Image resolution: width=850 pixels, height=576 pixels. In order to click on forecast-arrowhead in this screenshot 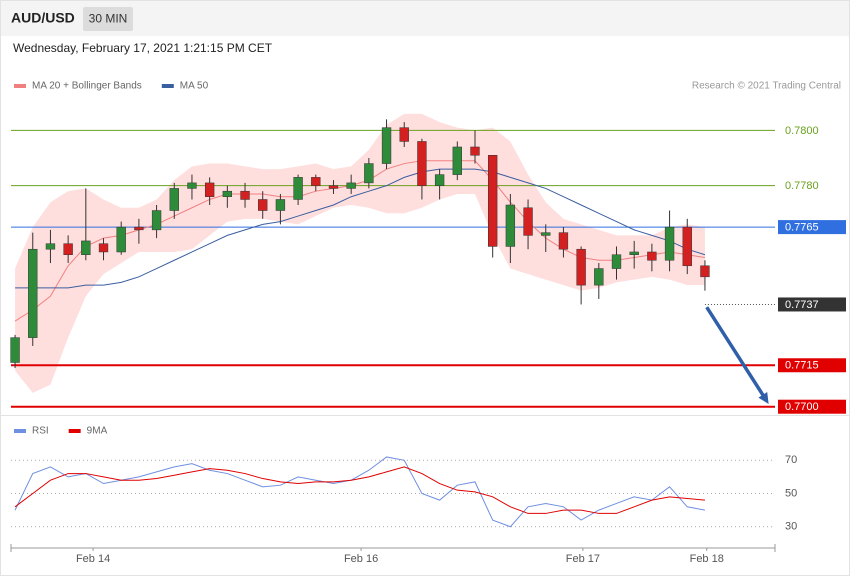, I will do `click(763, 398)`.